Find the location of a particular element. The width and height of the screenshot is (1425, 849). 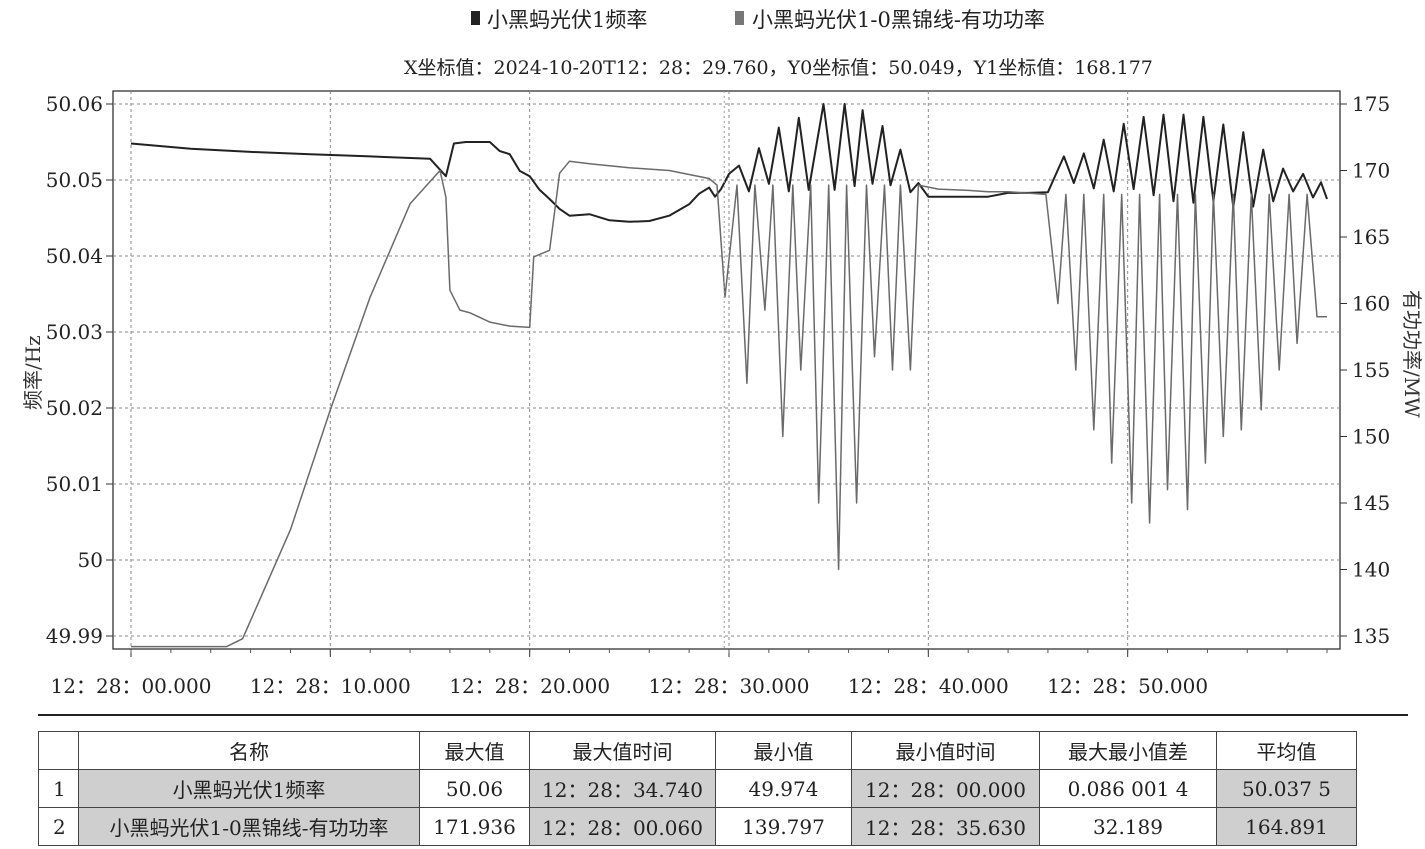

row-average: 164.891 is located at coordinates (1286, 826).